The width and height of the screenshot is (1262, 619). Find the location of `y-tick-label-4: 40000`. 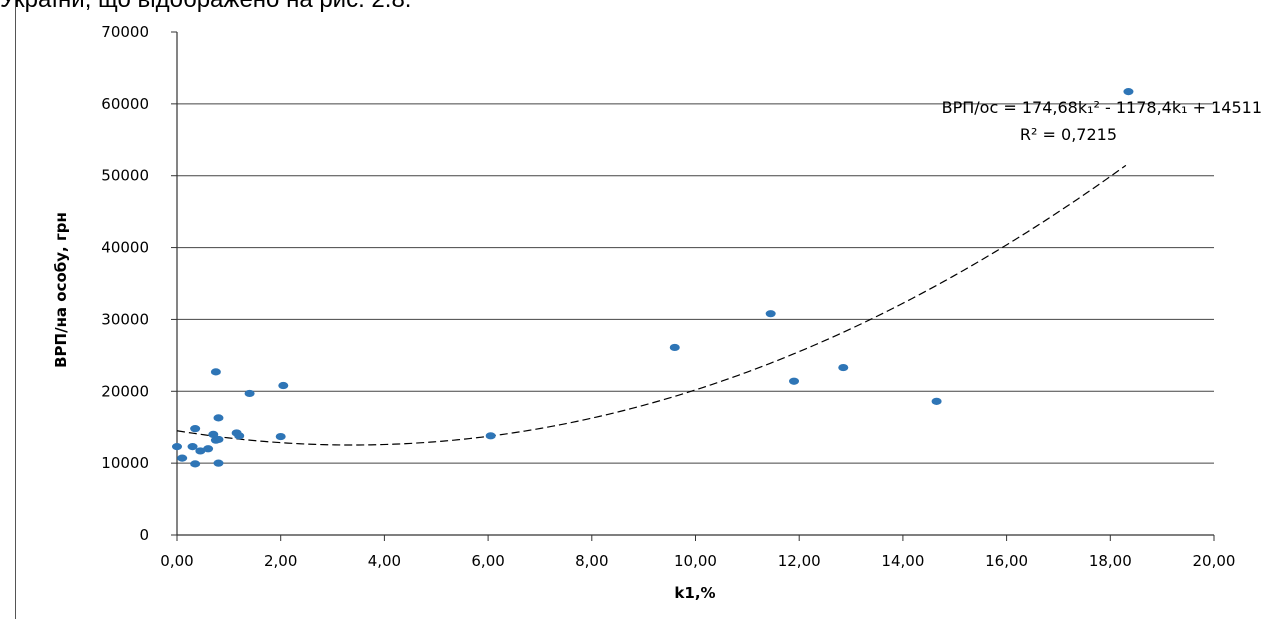

y-tick-label-4: 40000 is located at coordinates (125, 248).